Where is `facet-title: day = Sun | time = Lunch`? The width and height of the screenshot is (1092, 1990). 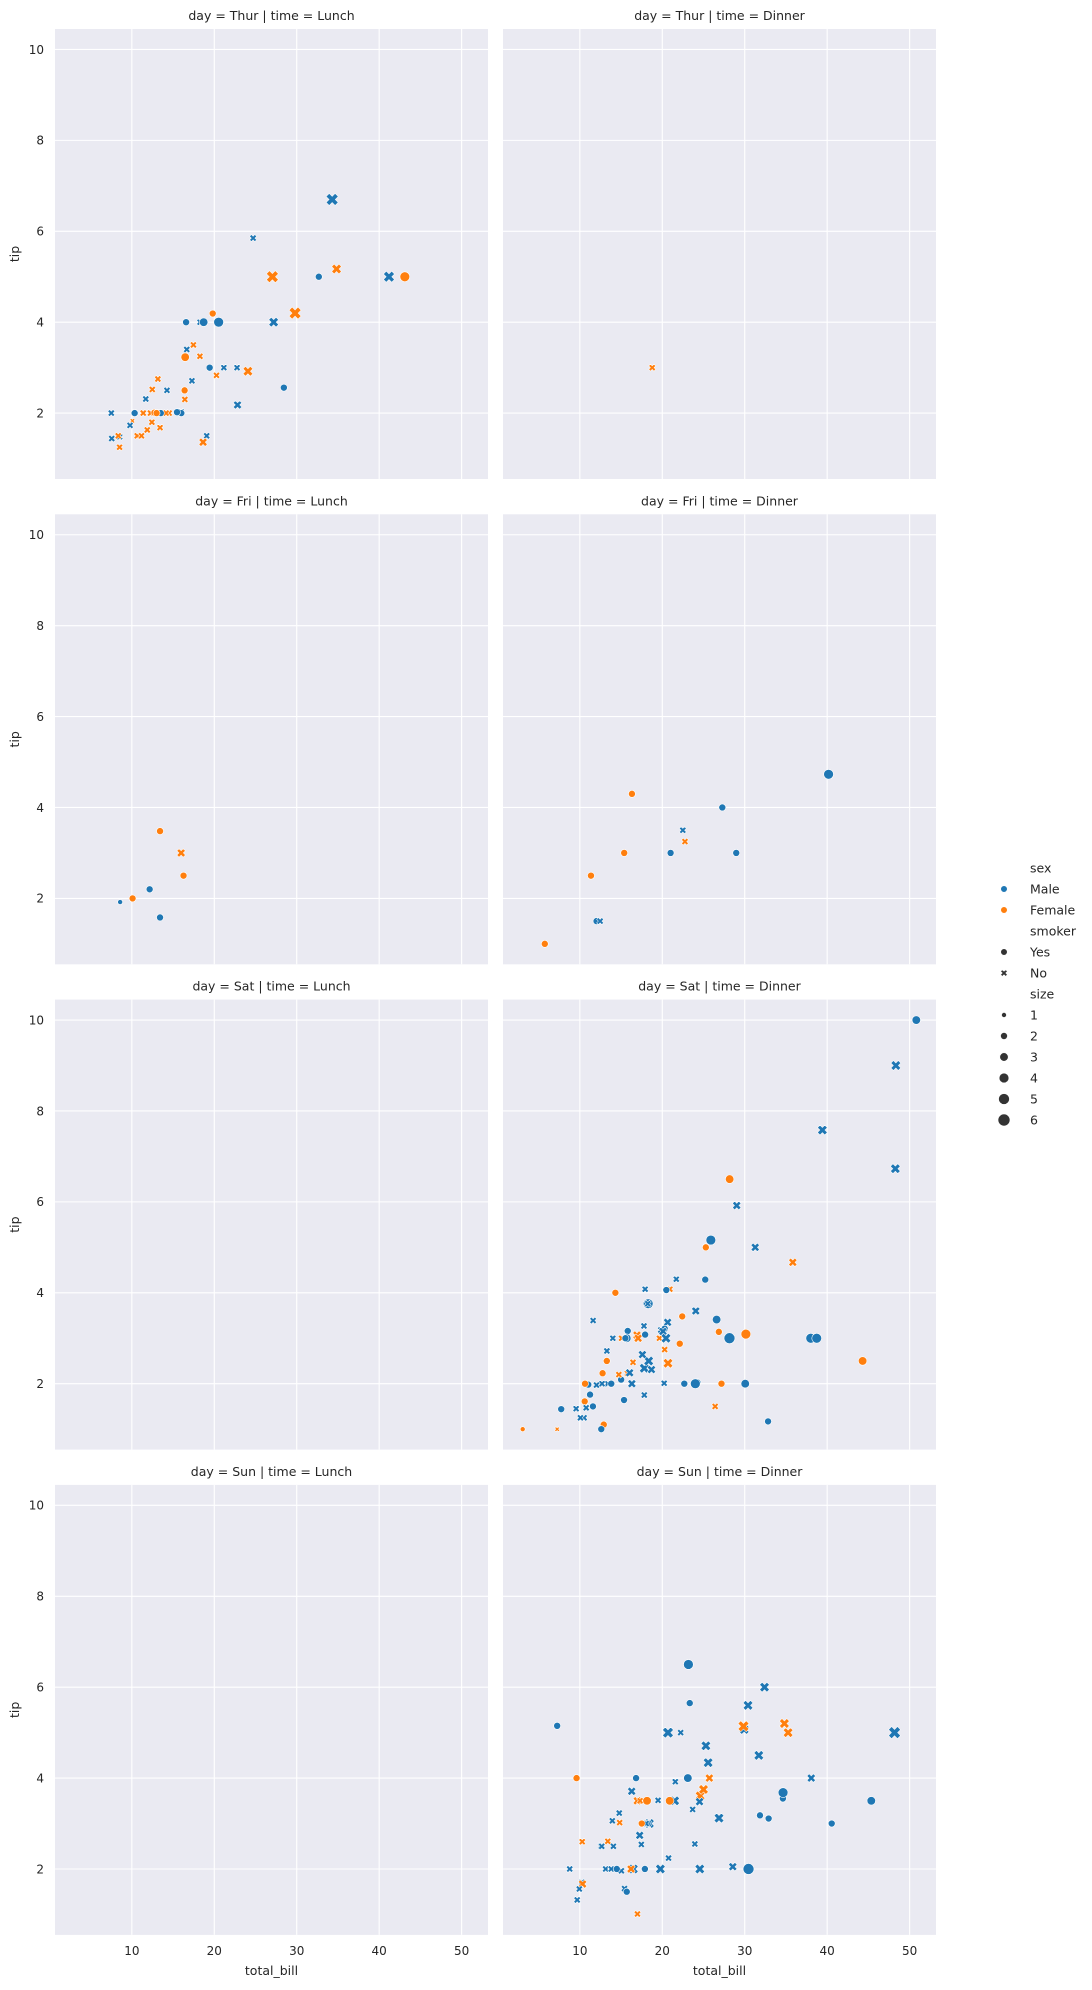 facet-title: day = Sun | time = Lunch is located at coordinates (271, 1471).